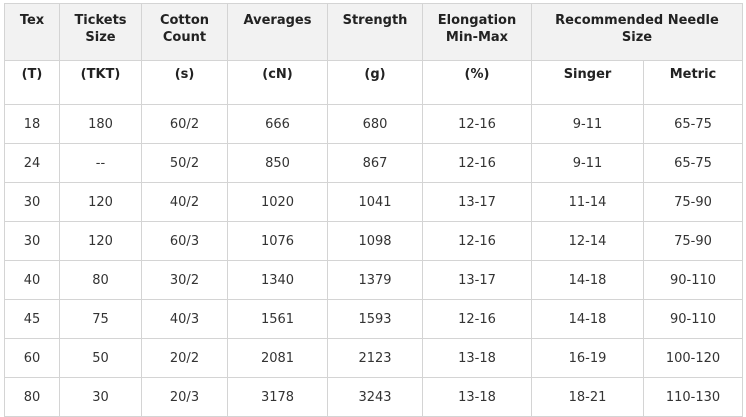  I want to click on data-cell: 110-130, so click(693, 397).